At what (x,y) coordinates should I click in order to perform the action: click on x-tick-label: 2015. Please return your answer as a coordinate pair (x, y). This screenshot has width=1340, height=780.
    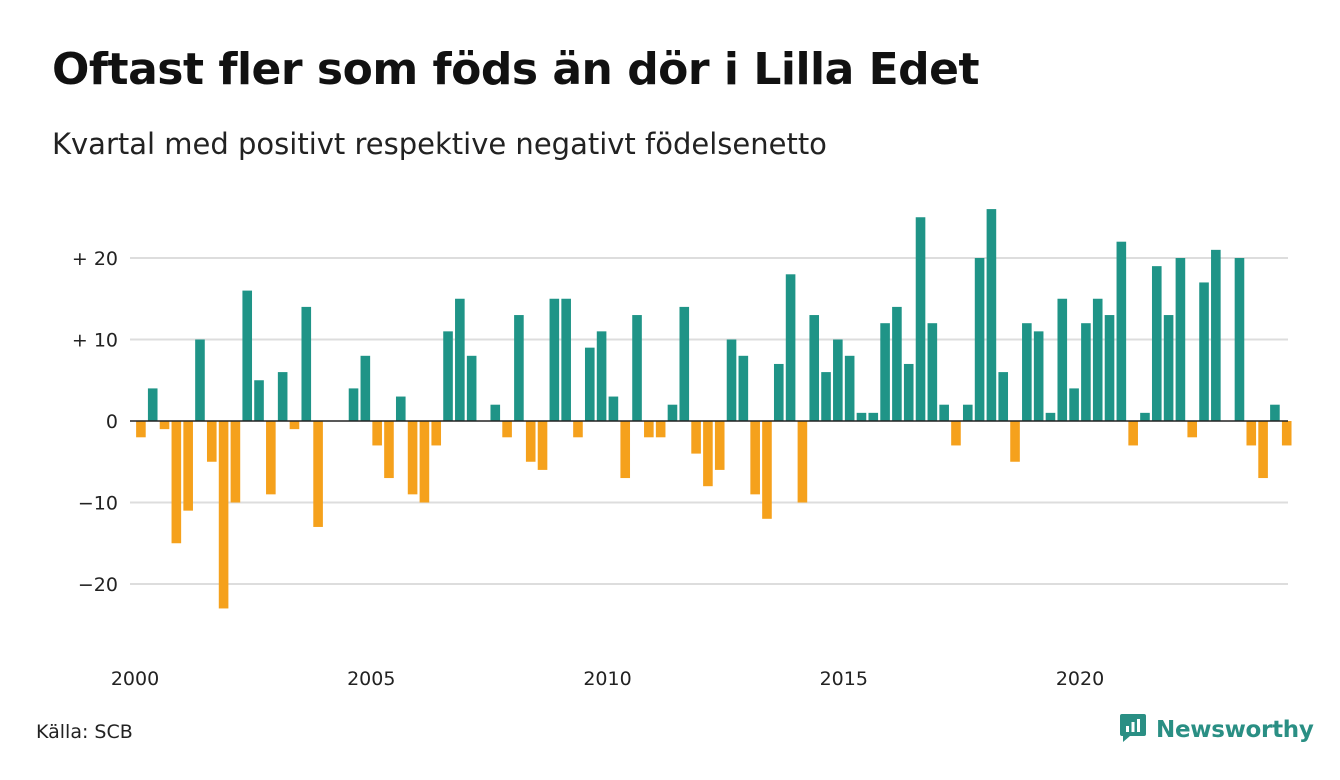
    Looking at the image, I should click on (844, 679).